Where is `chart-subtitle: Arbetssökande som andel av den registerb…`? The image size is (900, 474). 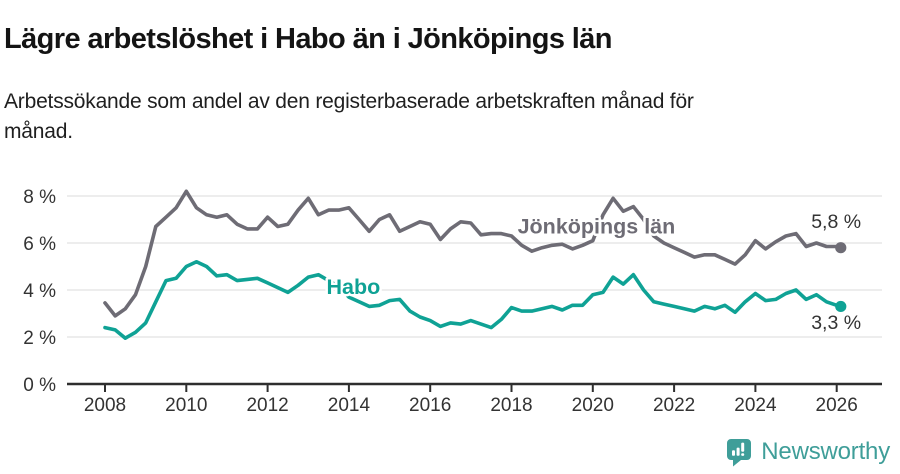 chart-subtitle: Arbetssökande som andel av den registerb… is located at coordinates (349, 116).